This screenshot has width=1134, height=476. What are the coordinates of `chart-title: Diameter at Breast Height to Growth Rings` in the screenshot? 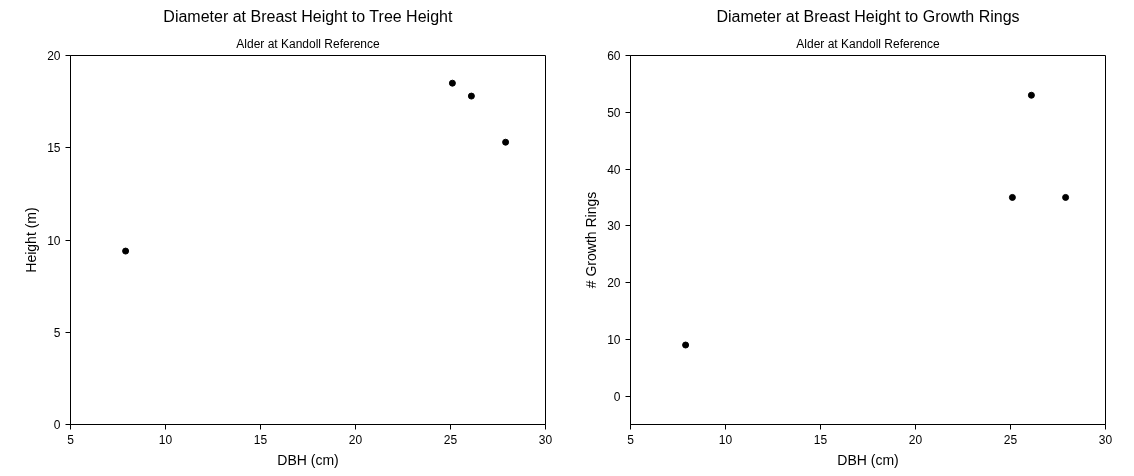 It's located at (868, 16).